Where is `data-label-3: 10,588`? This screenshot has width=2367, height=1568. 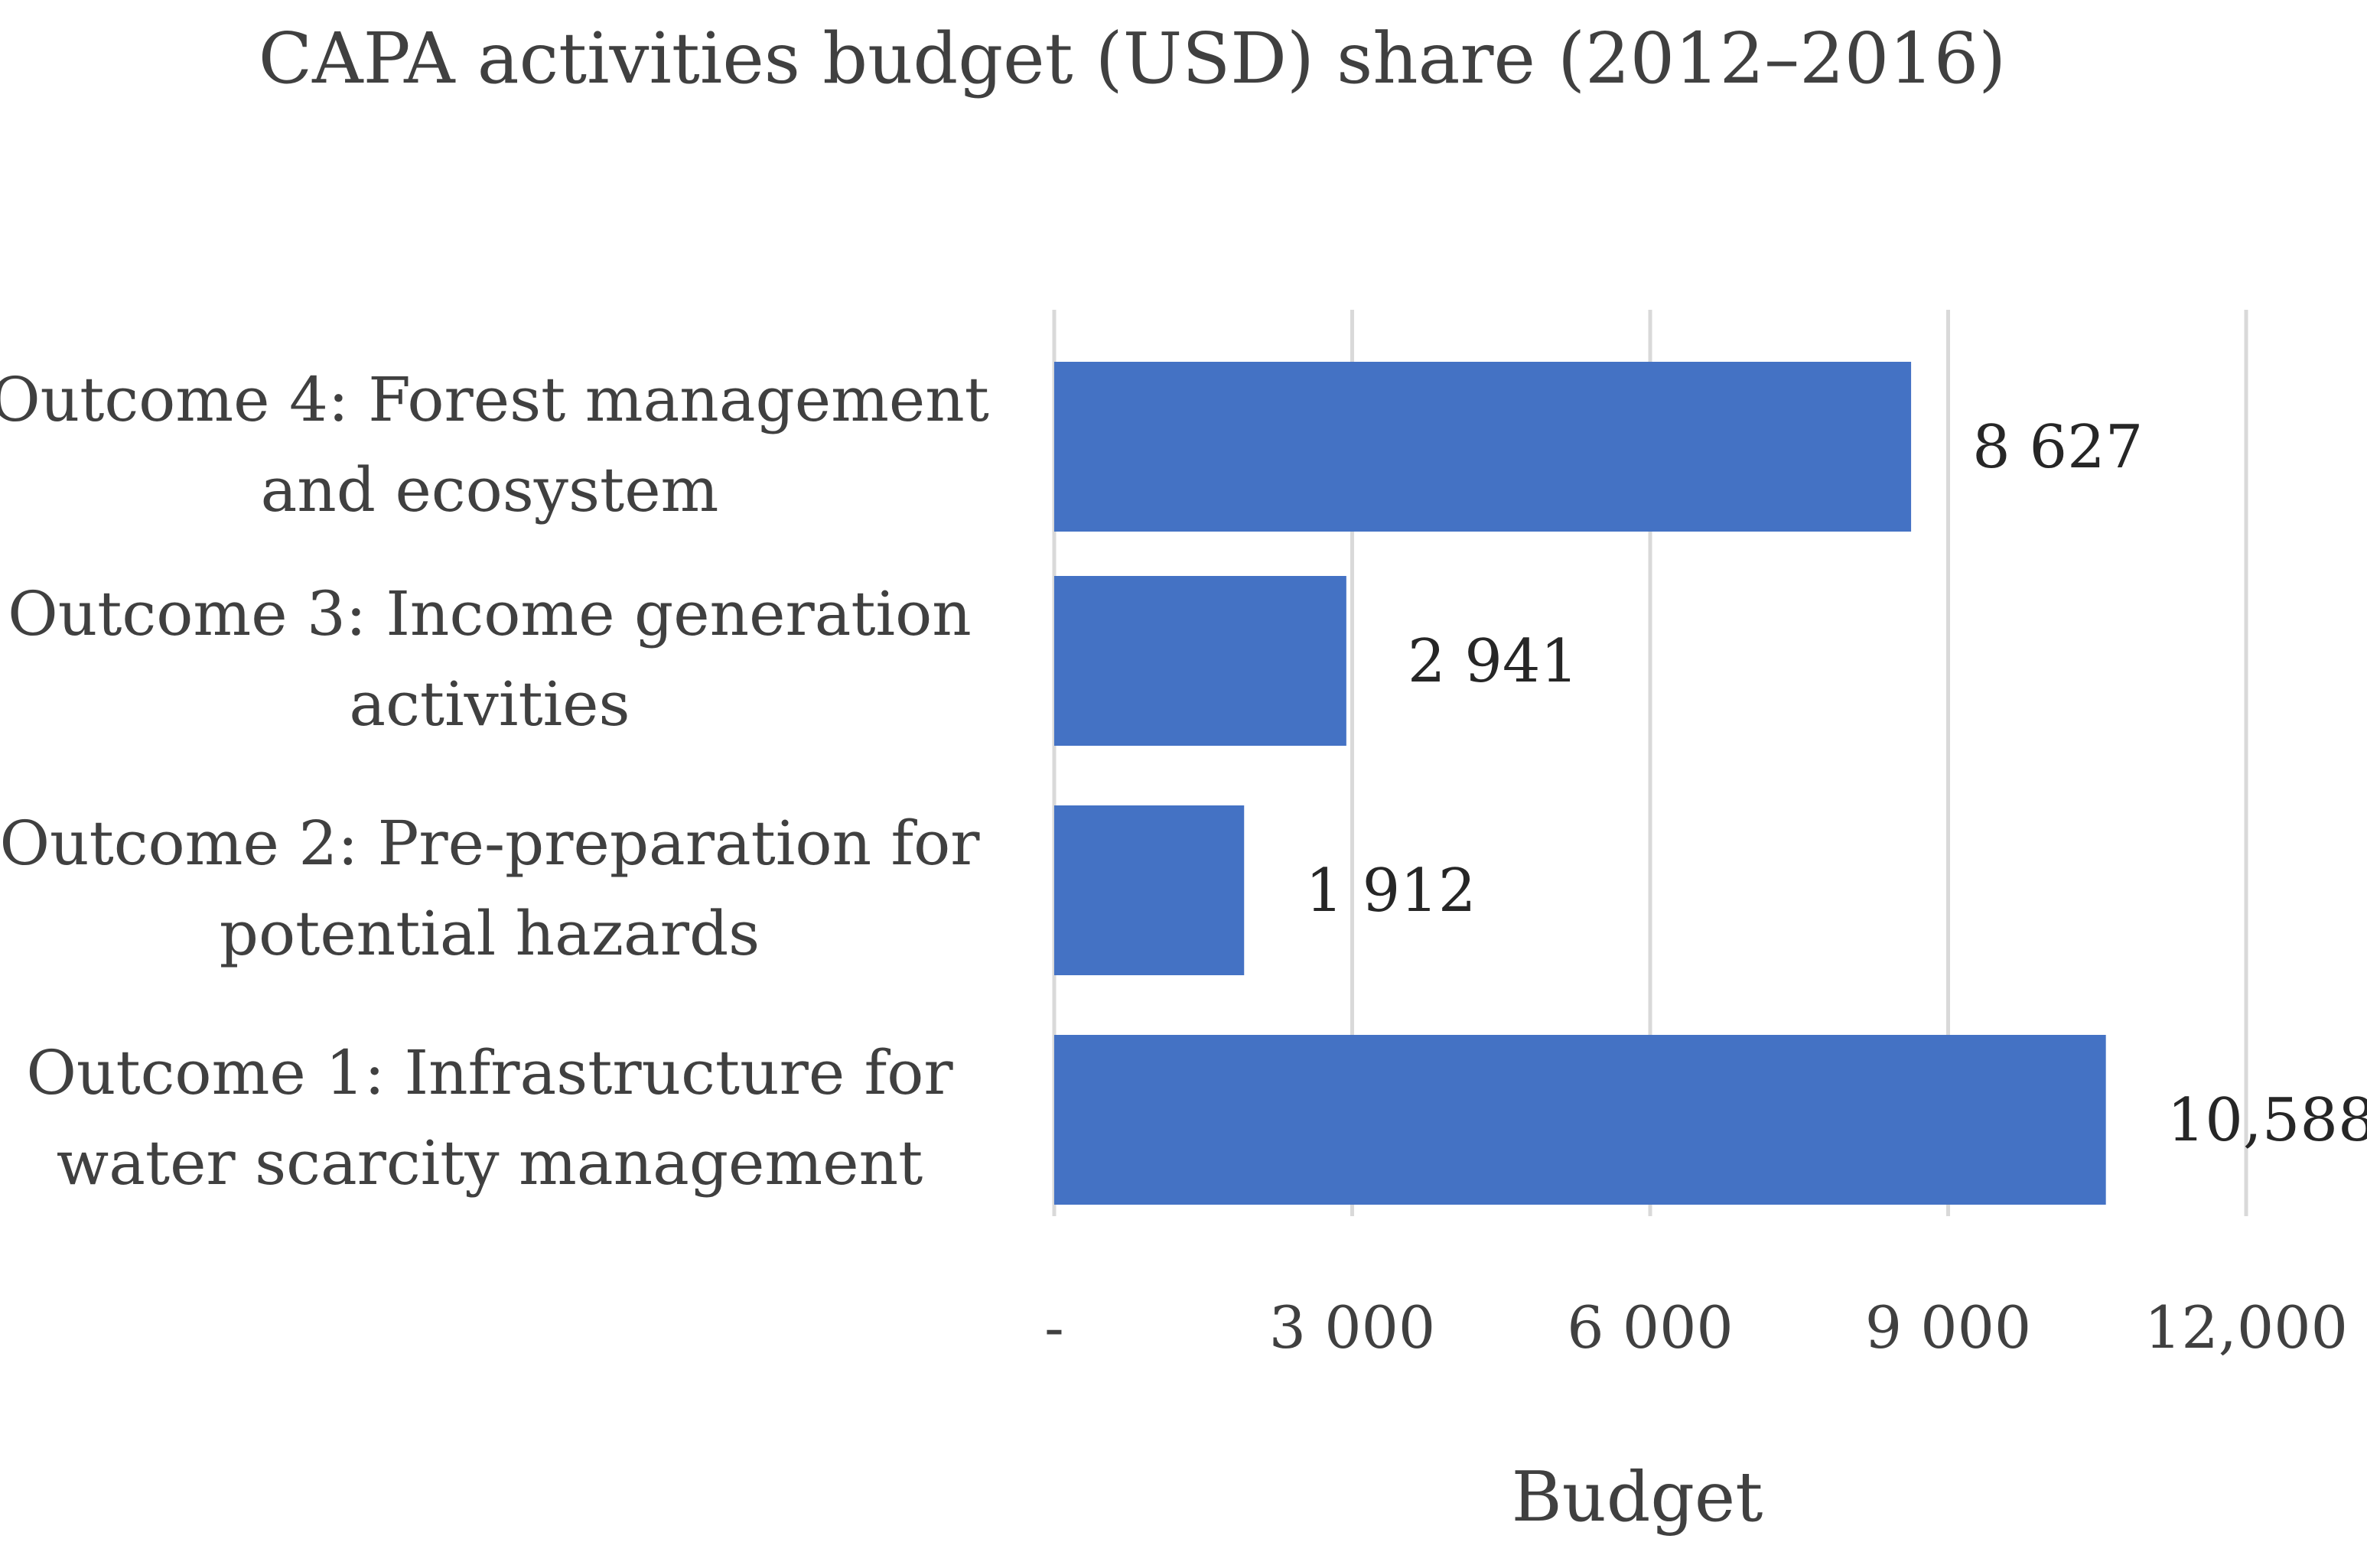
data-label-3: 10,588 is located at coordinates (2267, 1121).